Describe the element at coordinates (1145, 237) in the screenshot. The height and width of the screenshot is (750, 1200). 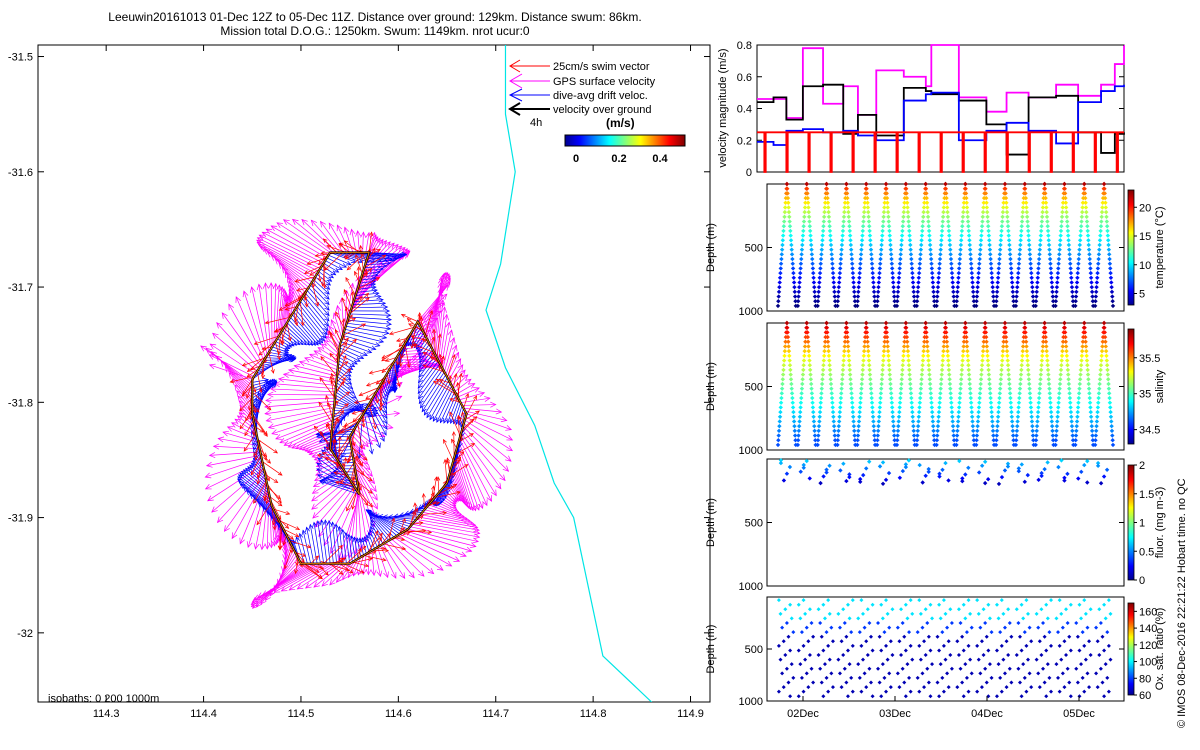
I see `p1-cbtick-2: 15` at that location.